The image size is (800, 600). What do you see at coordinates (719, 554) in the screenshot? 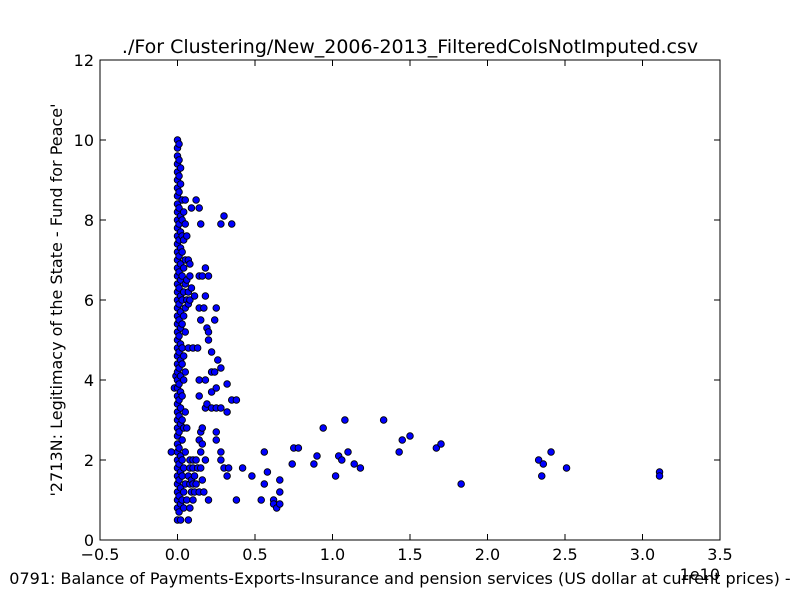
I see `x-tick-label-8: 3.5` at bounding box center [719, 554].